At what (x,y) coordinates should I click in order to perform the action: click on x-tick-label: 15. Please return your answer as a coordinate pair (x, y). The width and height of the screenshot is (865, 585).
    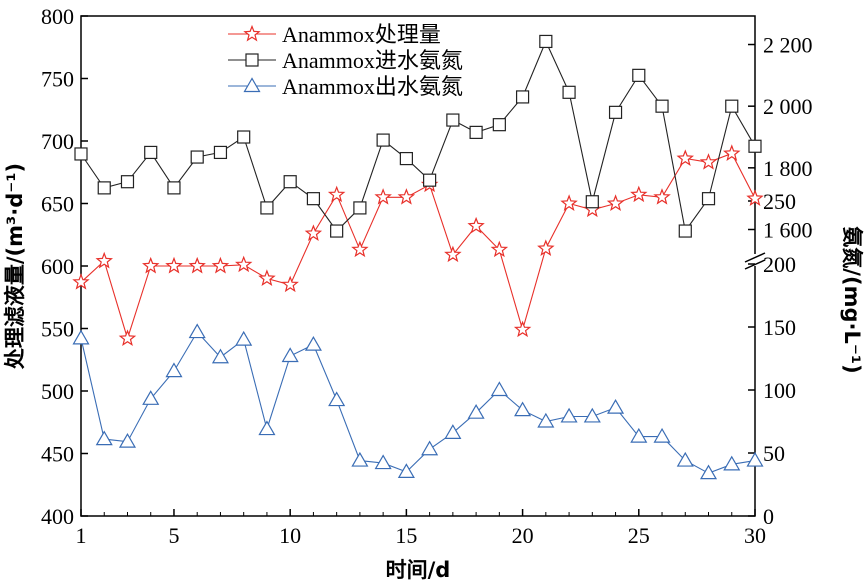
    Looking at the image, I should click on (406, 535).